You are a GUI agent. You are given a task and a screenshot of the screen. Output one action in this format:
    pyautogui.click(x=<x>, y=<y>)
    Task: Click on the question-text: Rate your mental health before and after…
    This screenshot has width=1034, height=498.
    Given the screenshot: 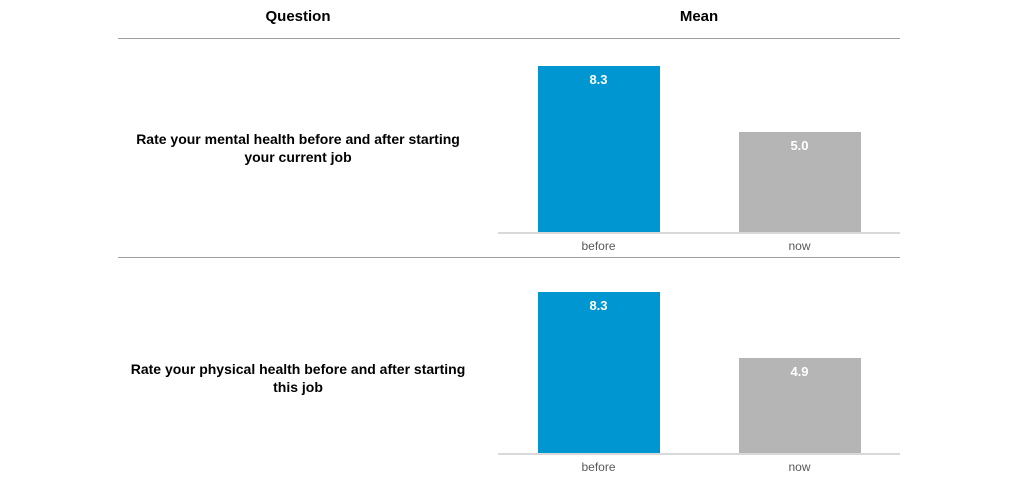 What is the action you would take?
    pyautogui.click(x=298, y=147)
    